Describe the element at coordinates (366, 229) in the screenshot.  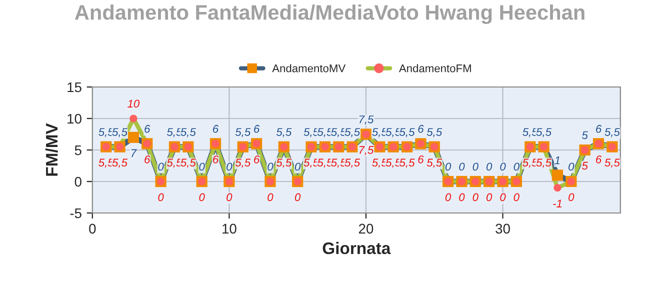
I see `x-tick-label: 20` at that location.